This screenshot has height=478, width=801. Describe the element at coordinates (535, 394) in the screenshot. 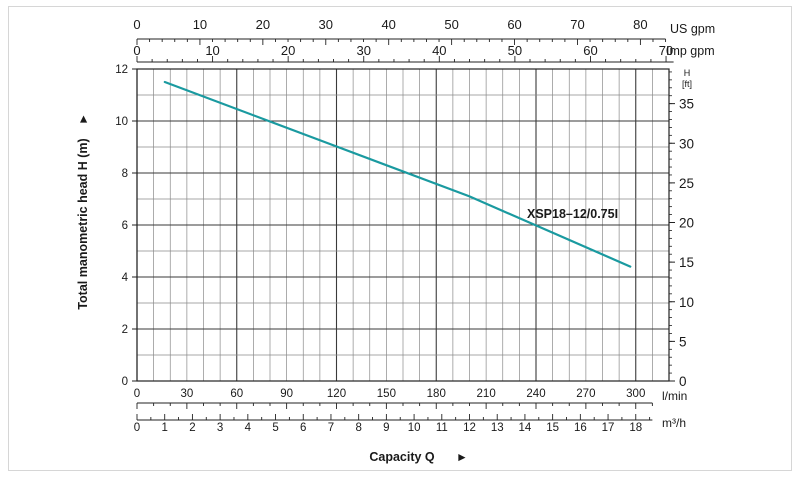

I see `lmin-tick-label: 240` at that location.